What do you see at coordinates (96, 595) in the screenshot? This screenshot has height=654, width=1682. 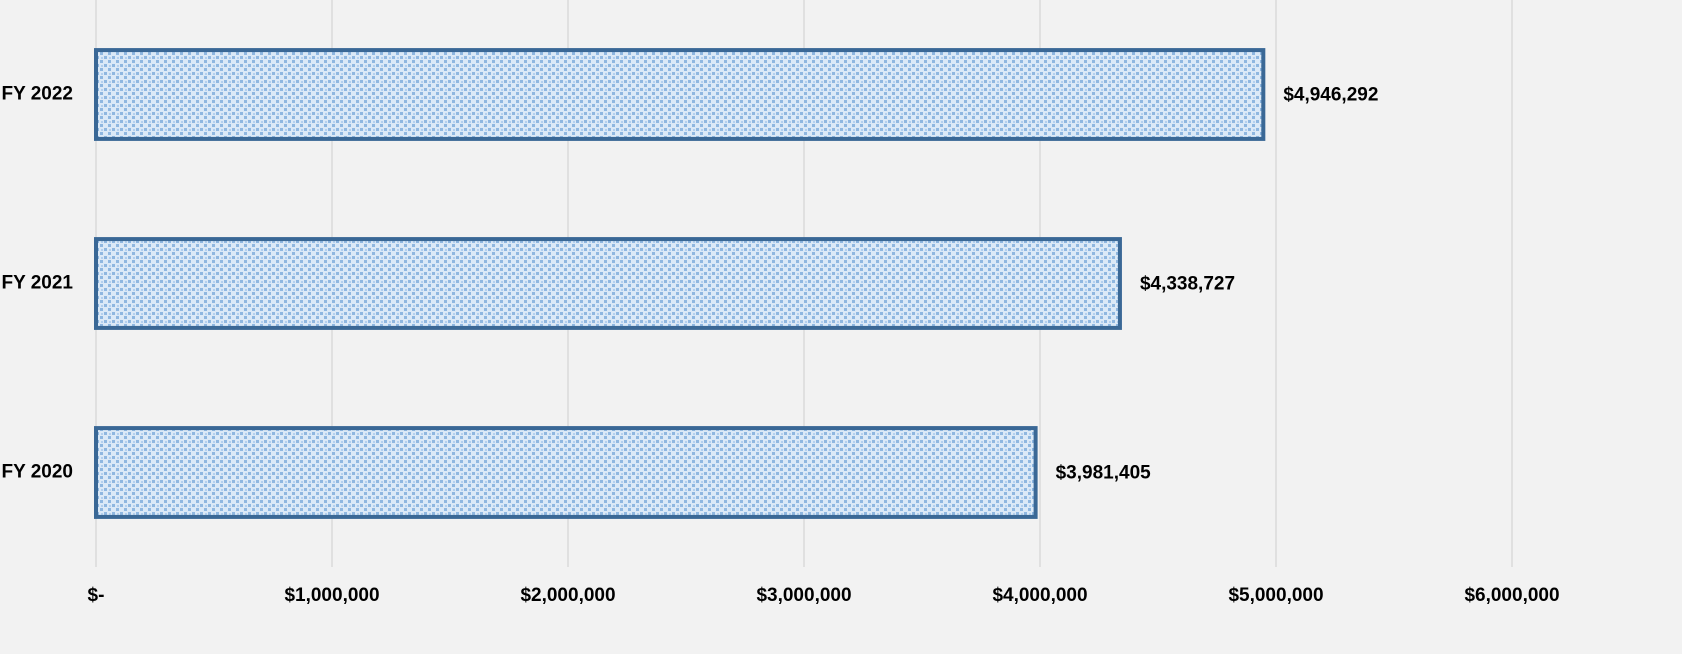 I see `x-tick-label: $-` at bounding box center [96, 595].